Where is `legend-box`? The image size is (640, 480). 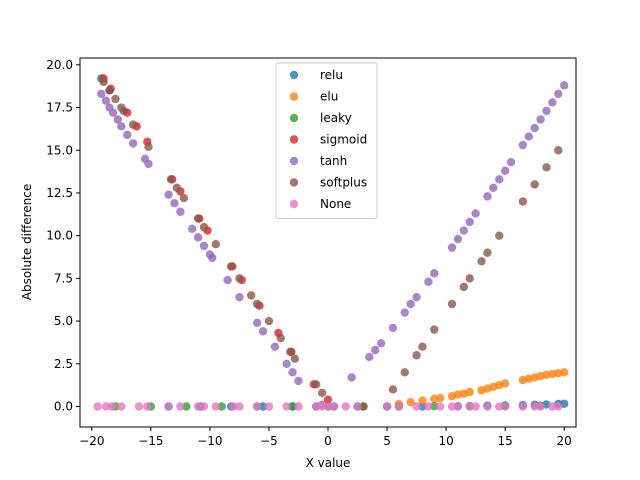 legend-box is located at coordinates (326, 140).